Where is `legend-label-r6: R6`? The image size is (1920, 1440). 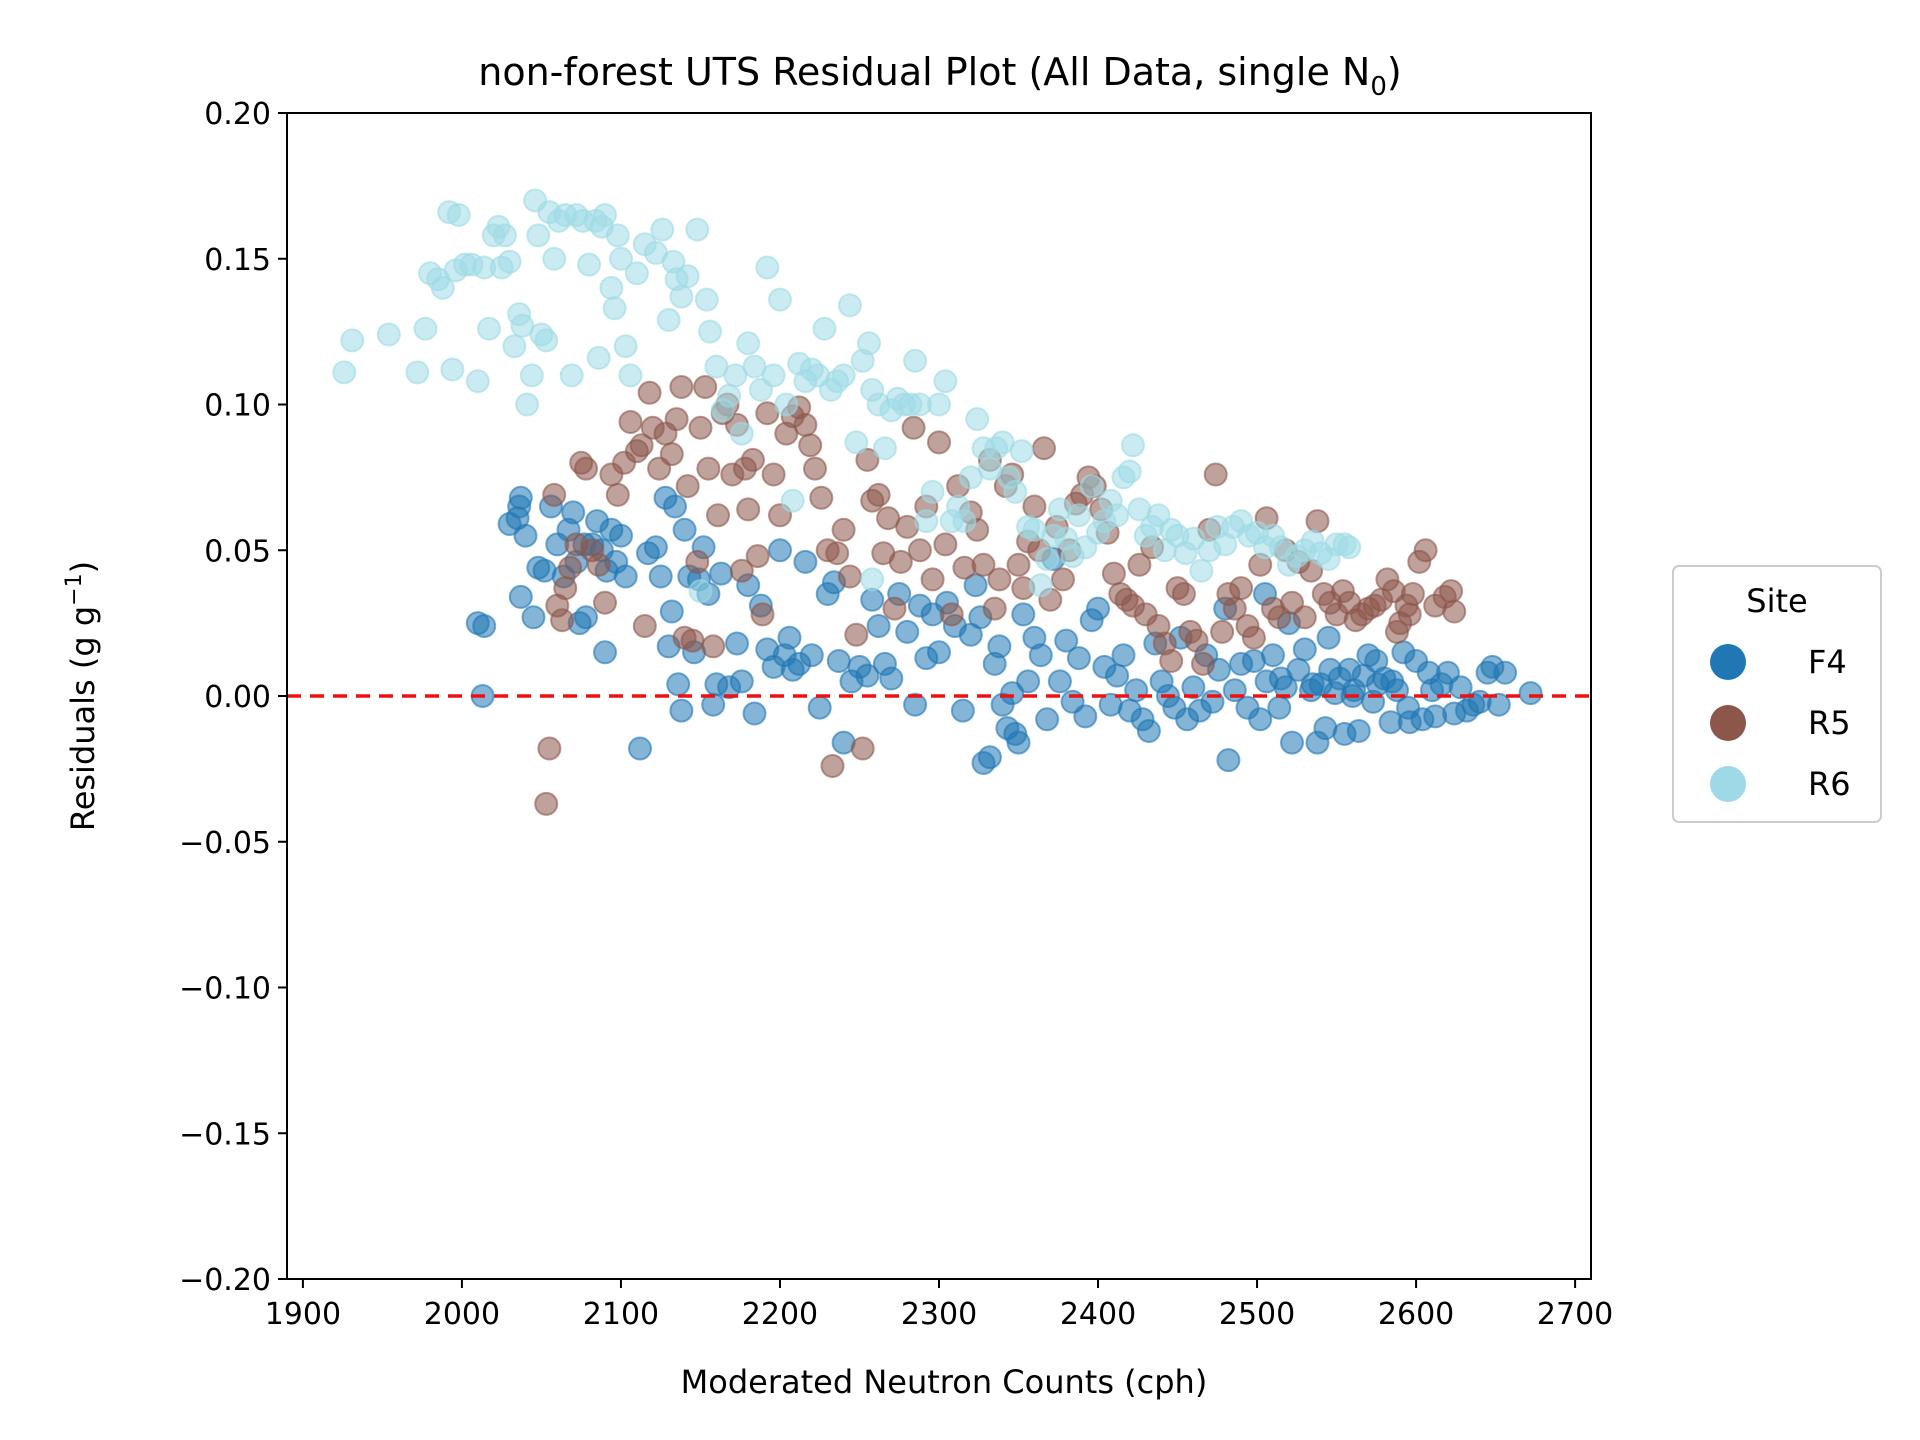 legend-label-r6: R6 is located at coordinates (1829, 784).